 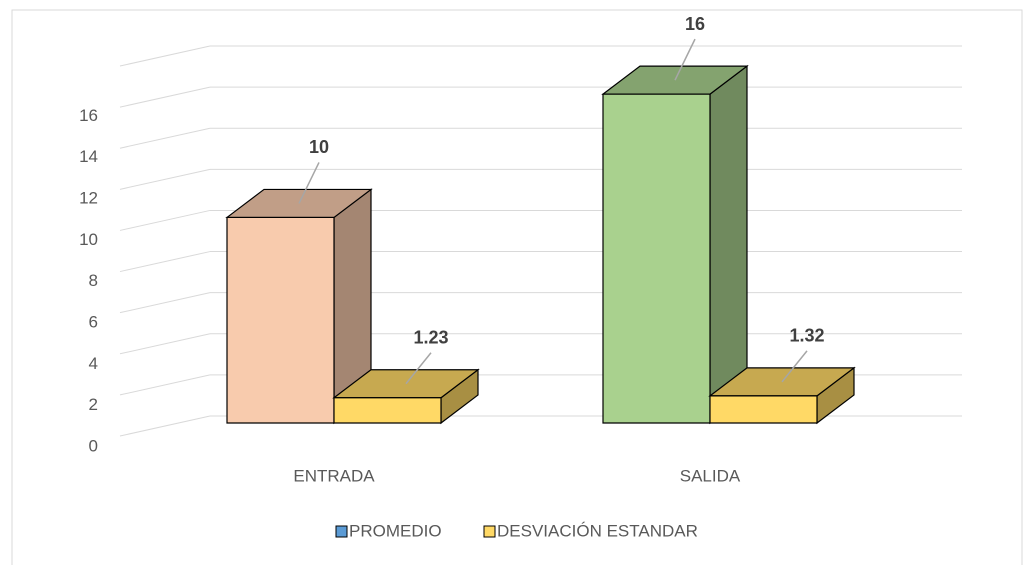 I want to click on y-tick-label: 10, so click(x=88, y=239).